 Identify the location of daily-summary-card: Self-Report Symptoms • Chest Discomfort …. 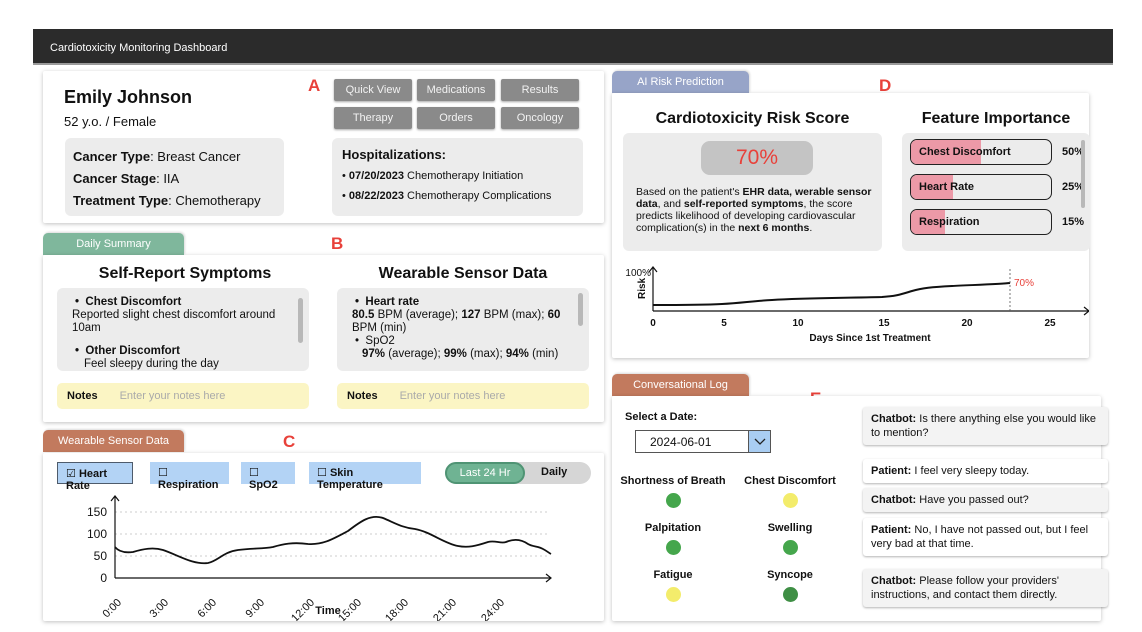
(323, 338).